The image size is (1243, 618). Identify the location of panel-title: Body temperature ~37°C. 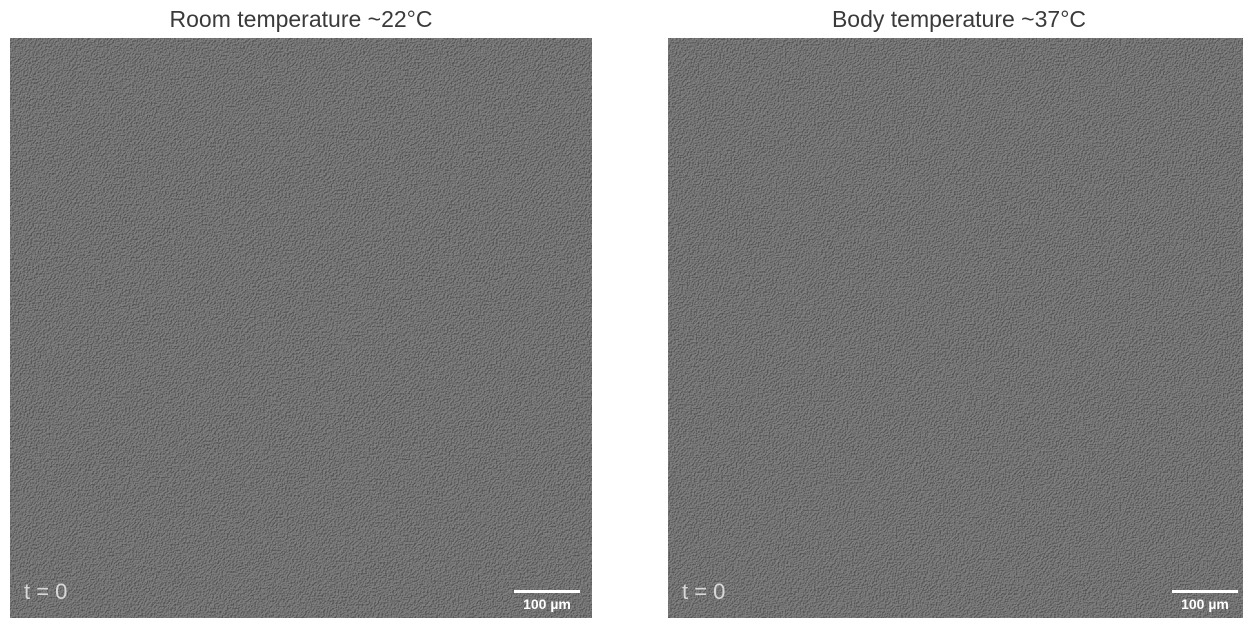
(959, 19).